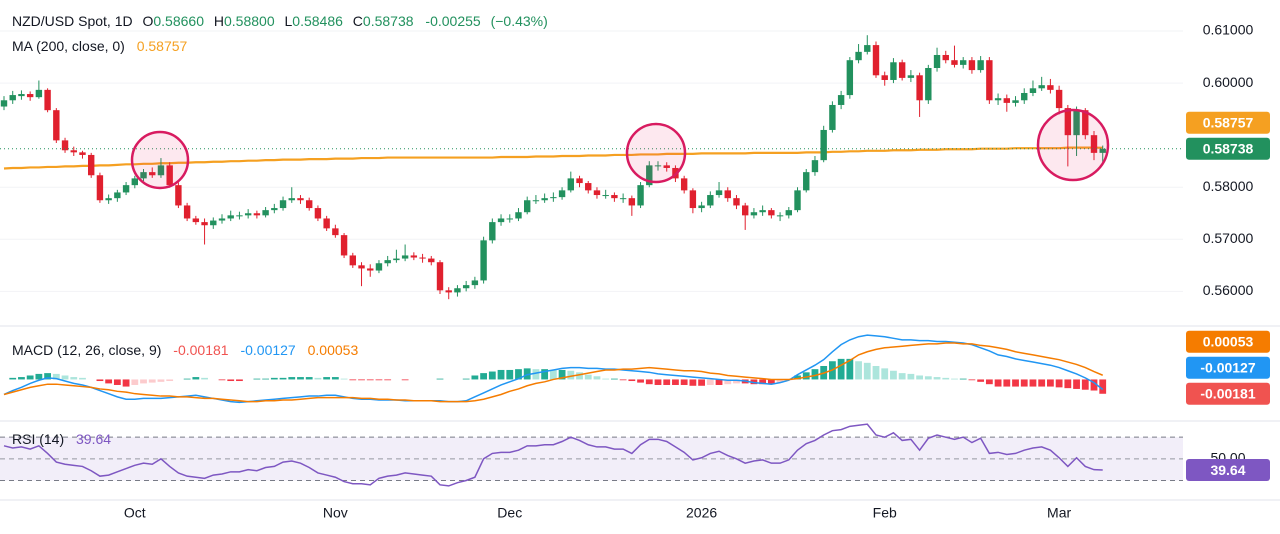 The height and width of the screenshot is (534, 1280). Describe the element at coordinates (1228, 290) in the screenshot. I see `y-tick-label: 0.56000` at that location.